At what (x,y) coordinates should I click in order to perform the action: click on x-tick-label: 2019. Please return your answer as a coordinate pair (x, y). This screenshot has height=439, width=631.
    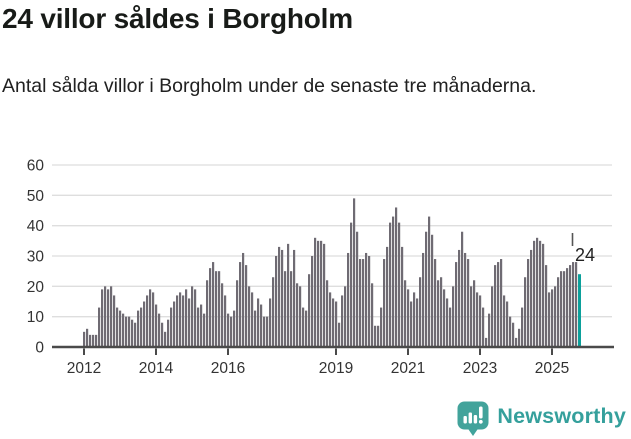
    Looking at the image, I should click on (336, 368).